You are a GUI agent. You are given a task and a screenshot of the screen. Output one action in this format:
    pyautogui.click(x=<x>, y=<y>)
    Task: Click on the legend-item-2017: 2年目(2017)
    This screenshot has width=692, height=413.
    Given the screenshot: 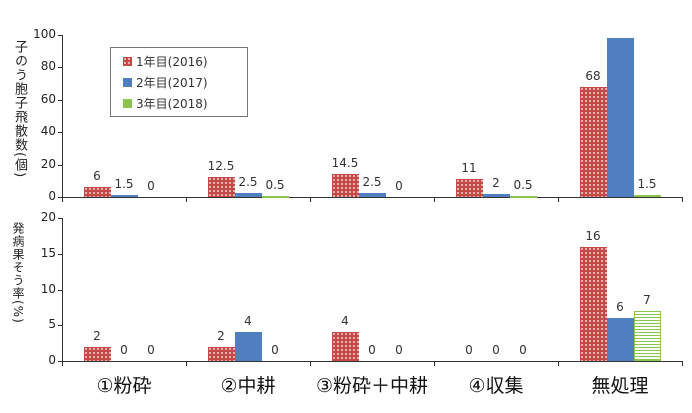 What is the action you would take?
    pyautogui.click(x=165, y=82)
    